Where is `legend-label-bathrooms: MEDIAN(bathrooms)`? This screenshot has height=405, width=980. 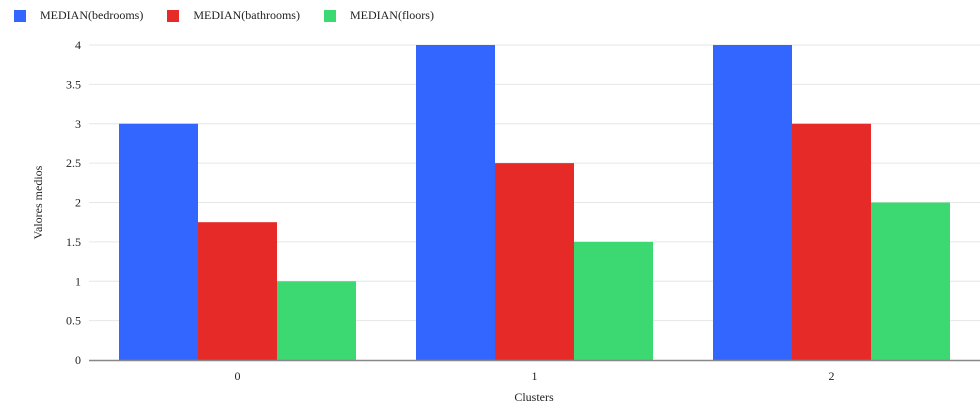 legend-label-bathrooms: MEDIAN(bathrooms) is located at coordinates (246, 15).